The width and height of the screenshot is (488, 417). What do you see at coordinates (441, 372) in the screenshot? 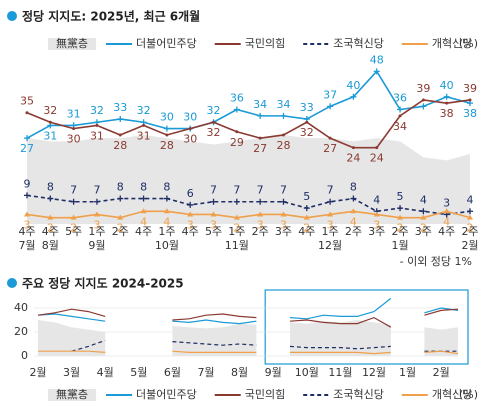
I see `x-tick-label: 2월` at bounding box center [441, 372].